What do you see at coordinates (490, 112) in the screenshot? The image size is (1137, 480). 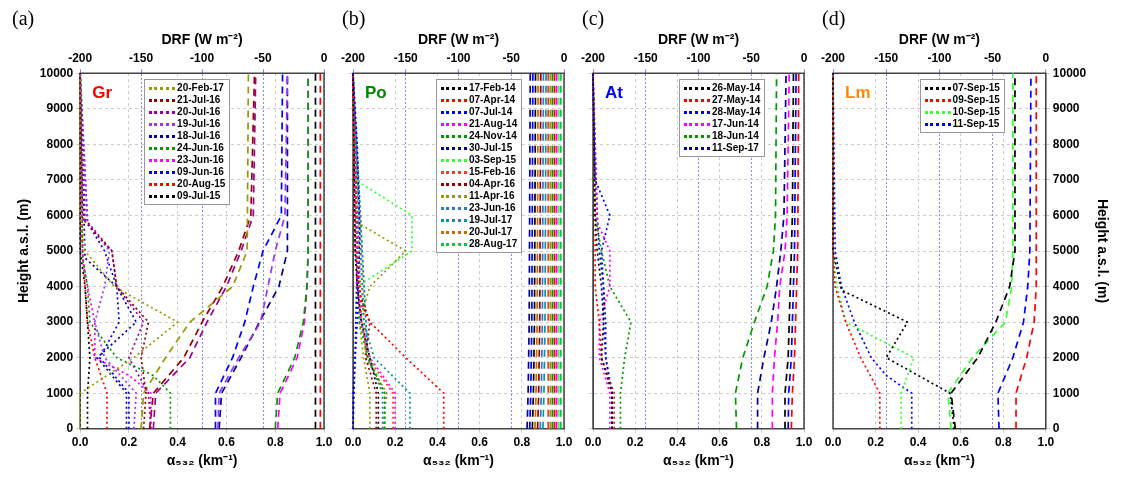 I see `legend-label: 07-Jul-14` at bounding box center [490, 112].